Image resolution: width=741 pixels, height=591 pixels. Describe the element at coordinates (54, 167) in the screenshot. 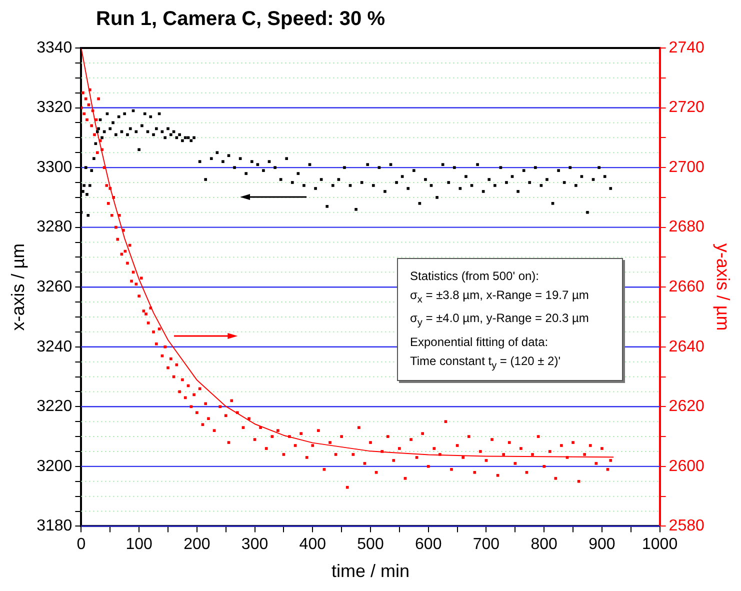

I see `y-tick-label: 3300` at that location.